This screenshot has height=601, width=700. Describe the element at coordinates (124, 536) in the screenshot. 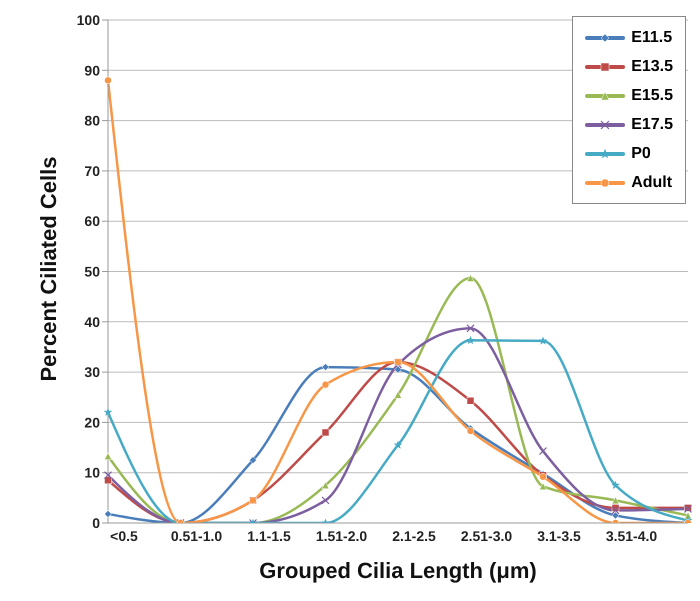

I see `x-tick-label: <0.5` at that location.